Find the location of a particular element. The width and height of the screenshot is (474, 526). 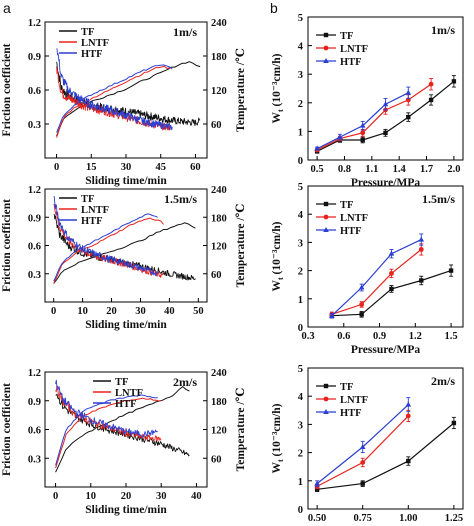

y-left-axis-label: Friction coefficient is located at coordinates (7, 89).